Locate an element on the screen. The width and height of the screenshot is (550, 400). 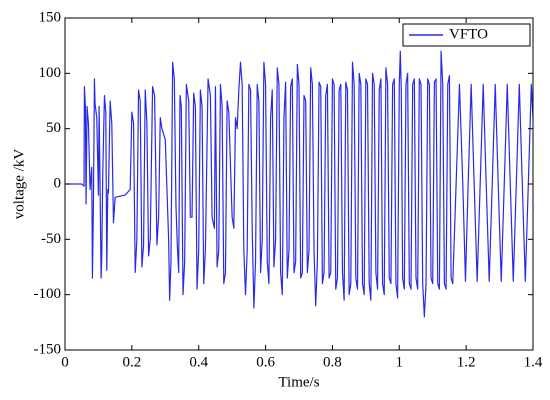
x-tick-label: 0.4 is located at coordinates (198, 362).